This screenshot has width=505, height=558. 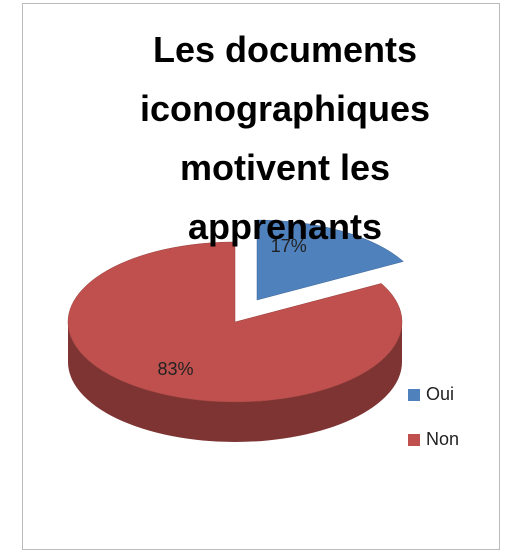 What do you see at coordinates (235, 382) in the screenshot?
I see `slice-side` at bounding box center [235, 382].